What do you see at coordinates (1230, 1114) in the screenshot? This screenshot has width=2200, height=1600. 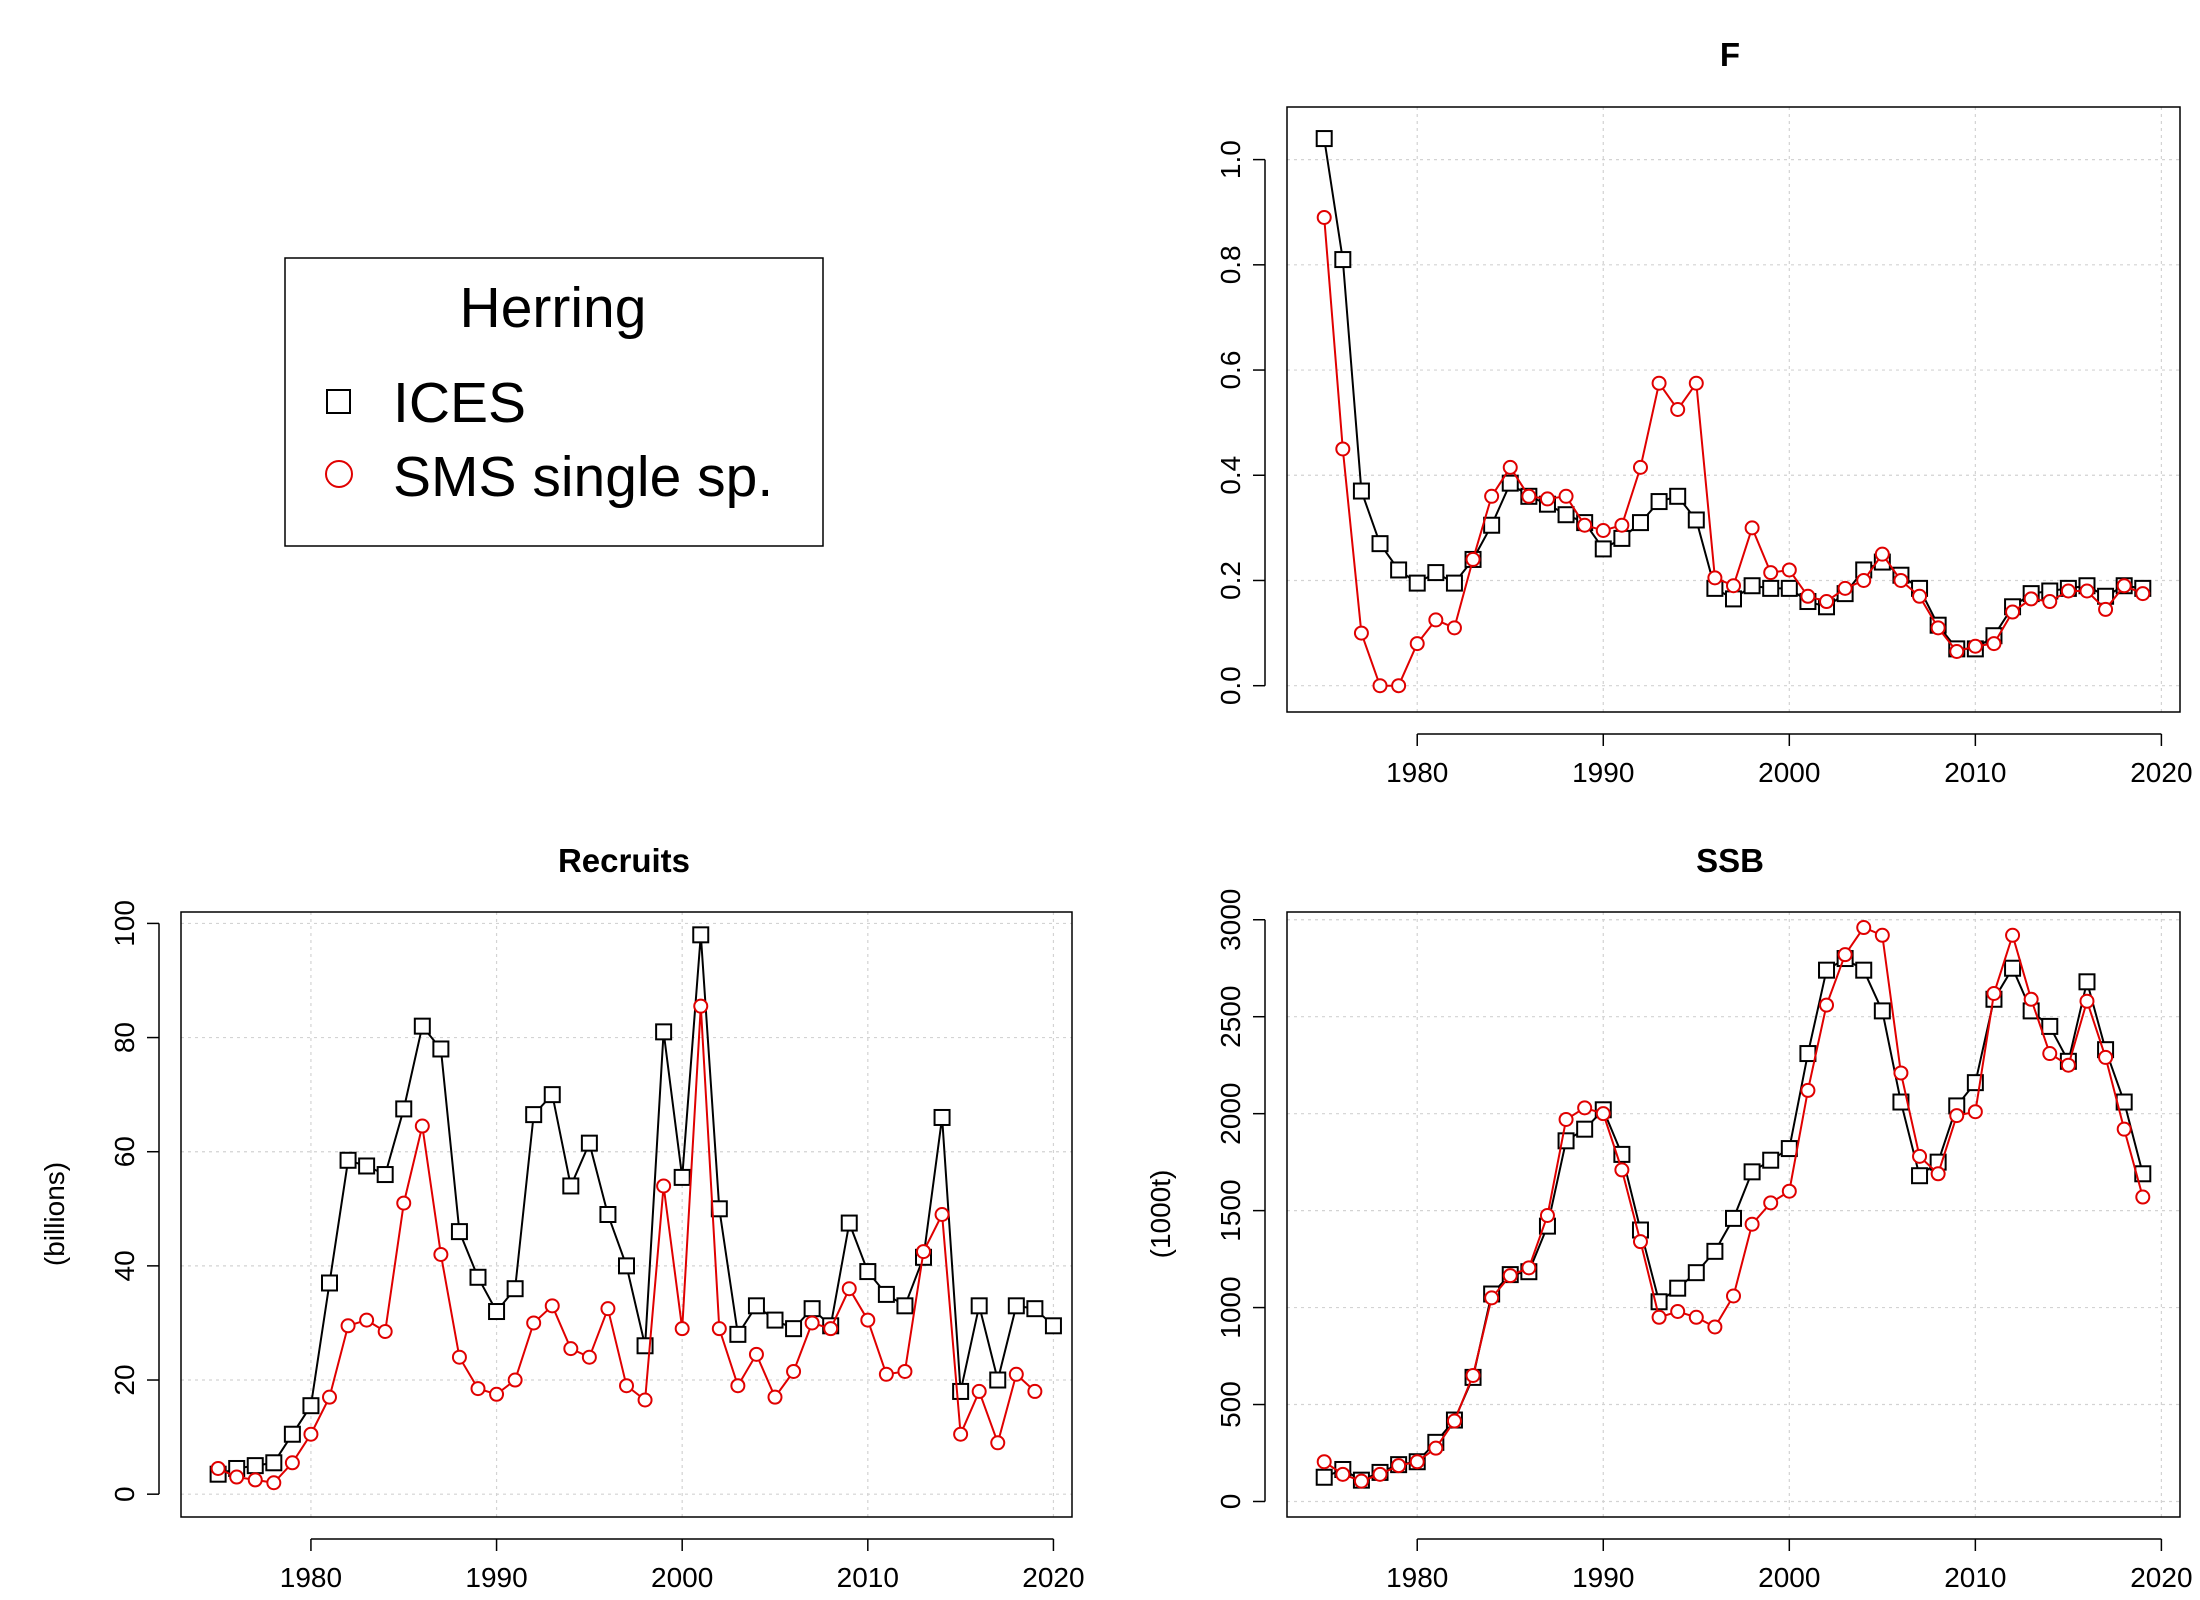 I see `y-tick-label: 2000` at bounding box center [1230, 1114].